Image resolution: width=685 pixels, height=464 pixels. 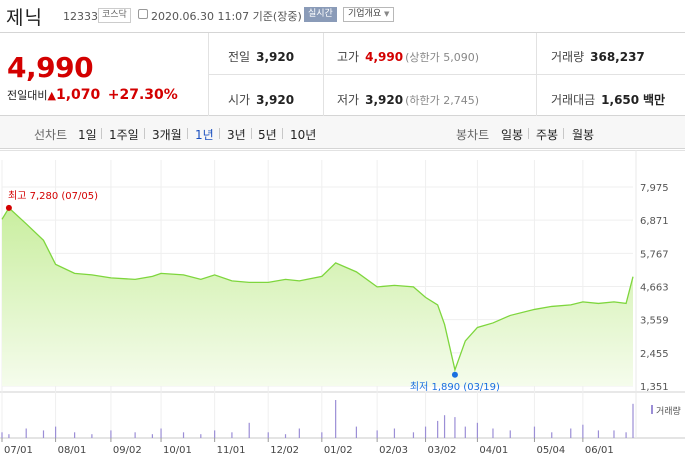 What do you see at coordinates (365, 14) in the screenshot?
I see `company-overview-label: 기업개요` at bounding box center [365, 14].